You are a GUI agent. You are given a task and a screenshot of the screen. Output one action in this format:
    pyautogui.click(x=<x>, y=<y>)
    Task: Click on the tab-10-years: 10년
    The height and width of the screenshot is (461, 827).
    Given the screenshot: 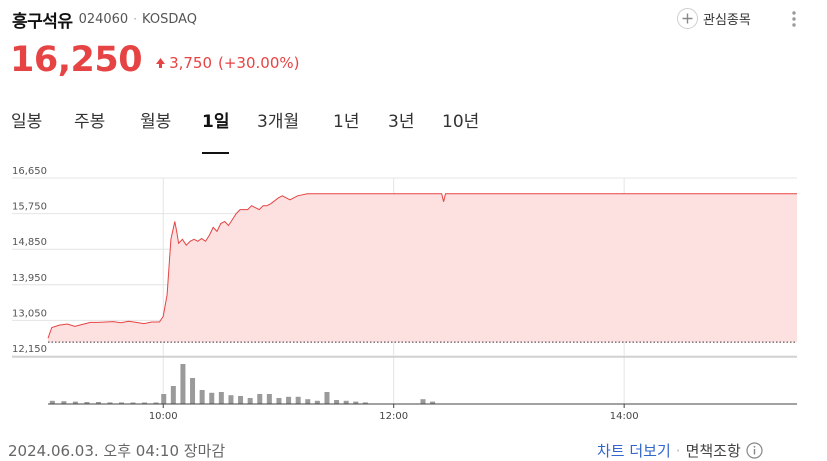 What is the action you would take?
    pyautogui.click(x=461, y=122)
    